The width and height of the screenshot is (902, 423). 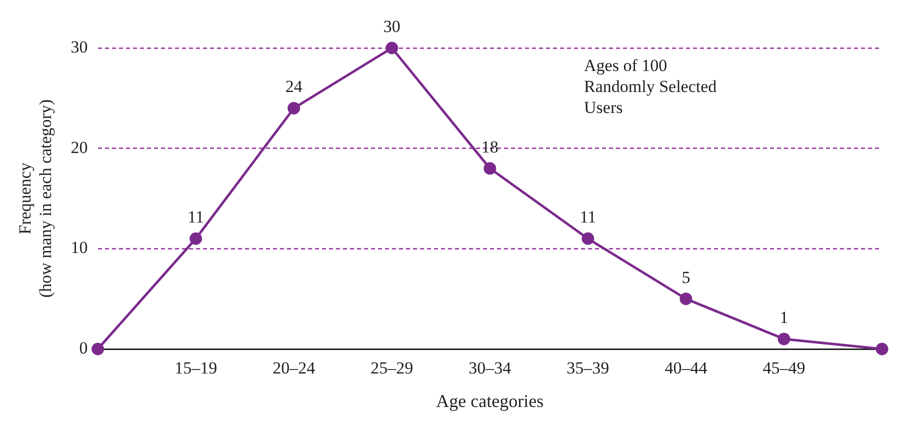 What do you see at coordinates (686, 277) in the screenshot?
I see `data-label: 5` at bounding box center [686, 277].